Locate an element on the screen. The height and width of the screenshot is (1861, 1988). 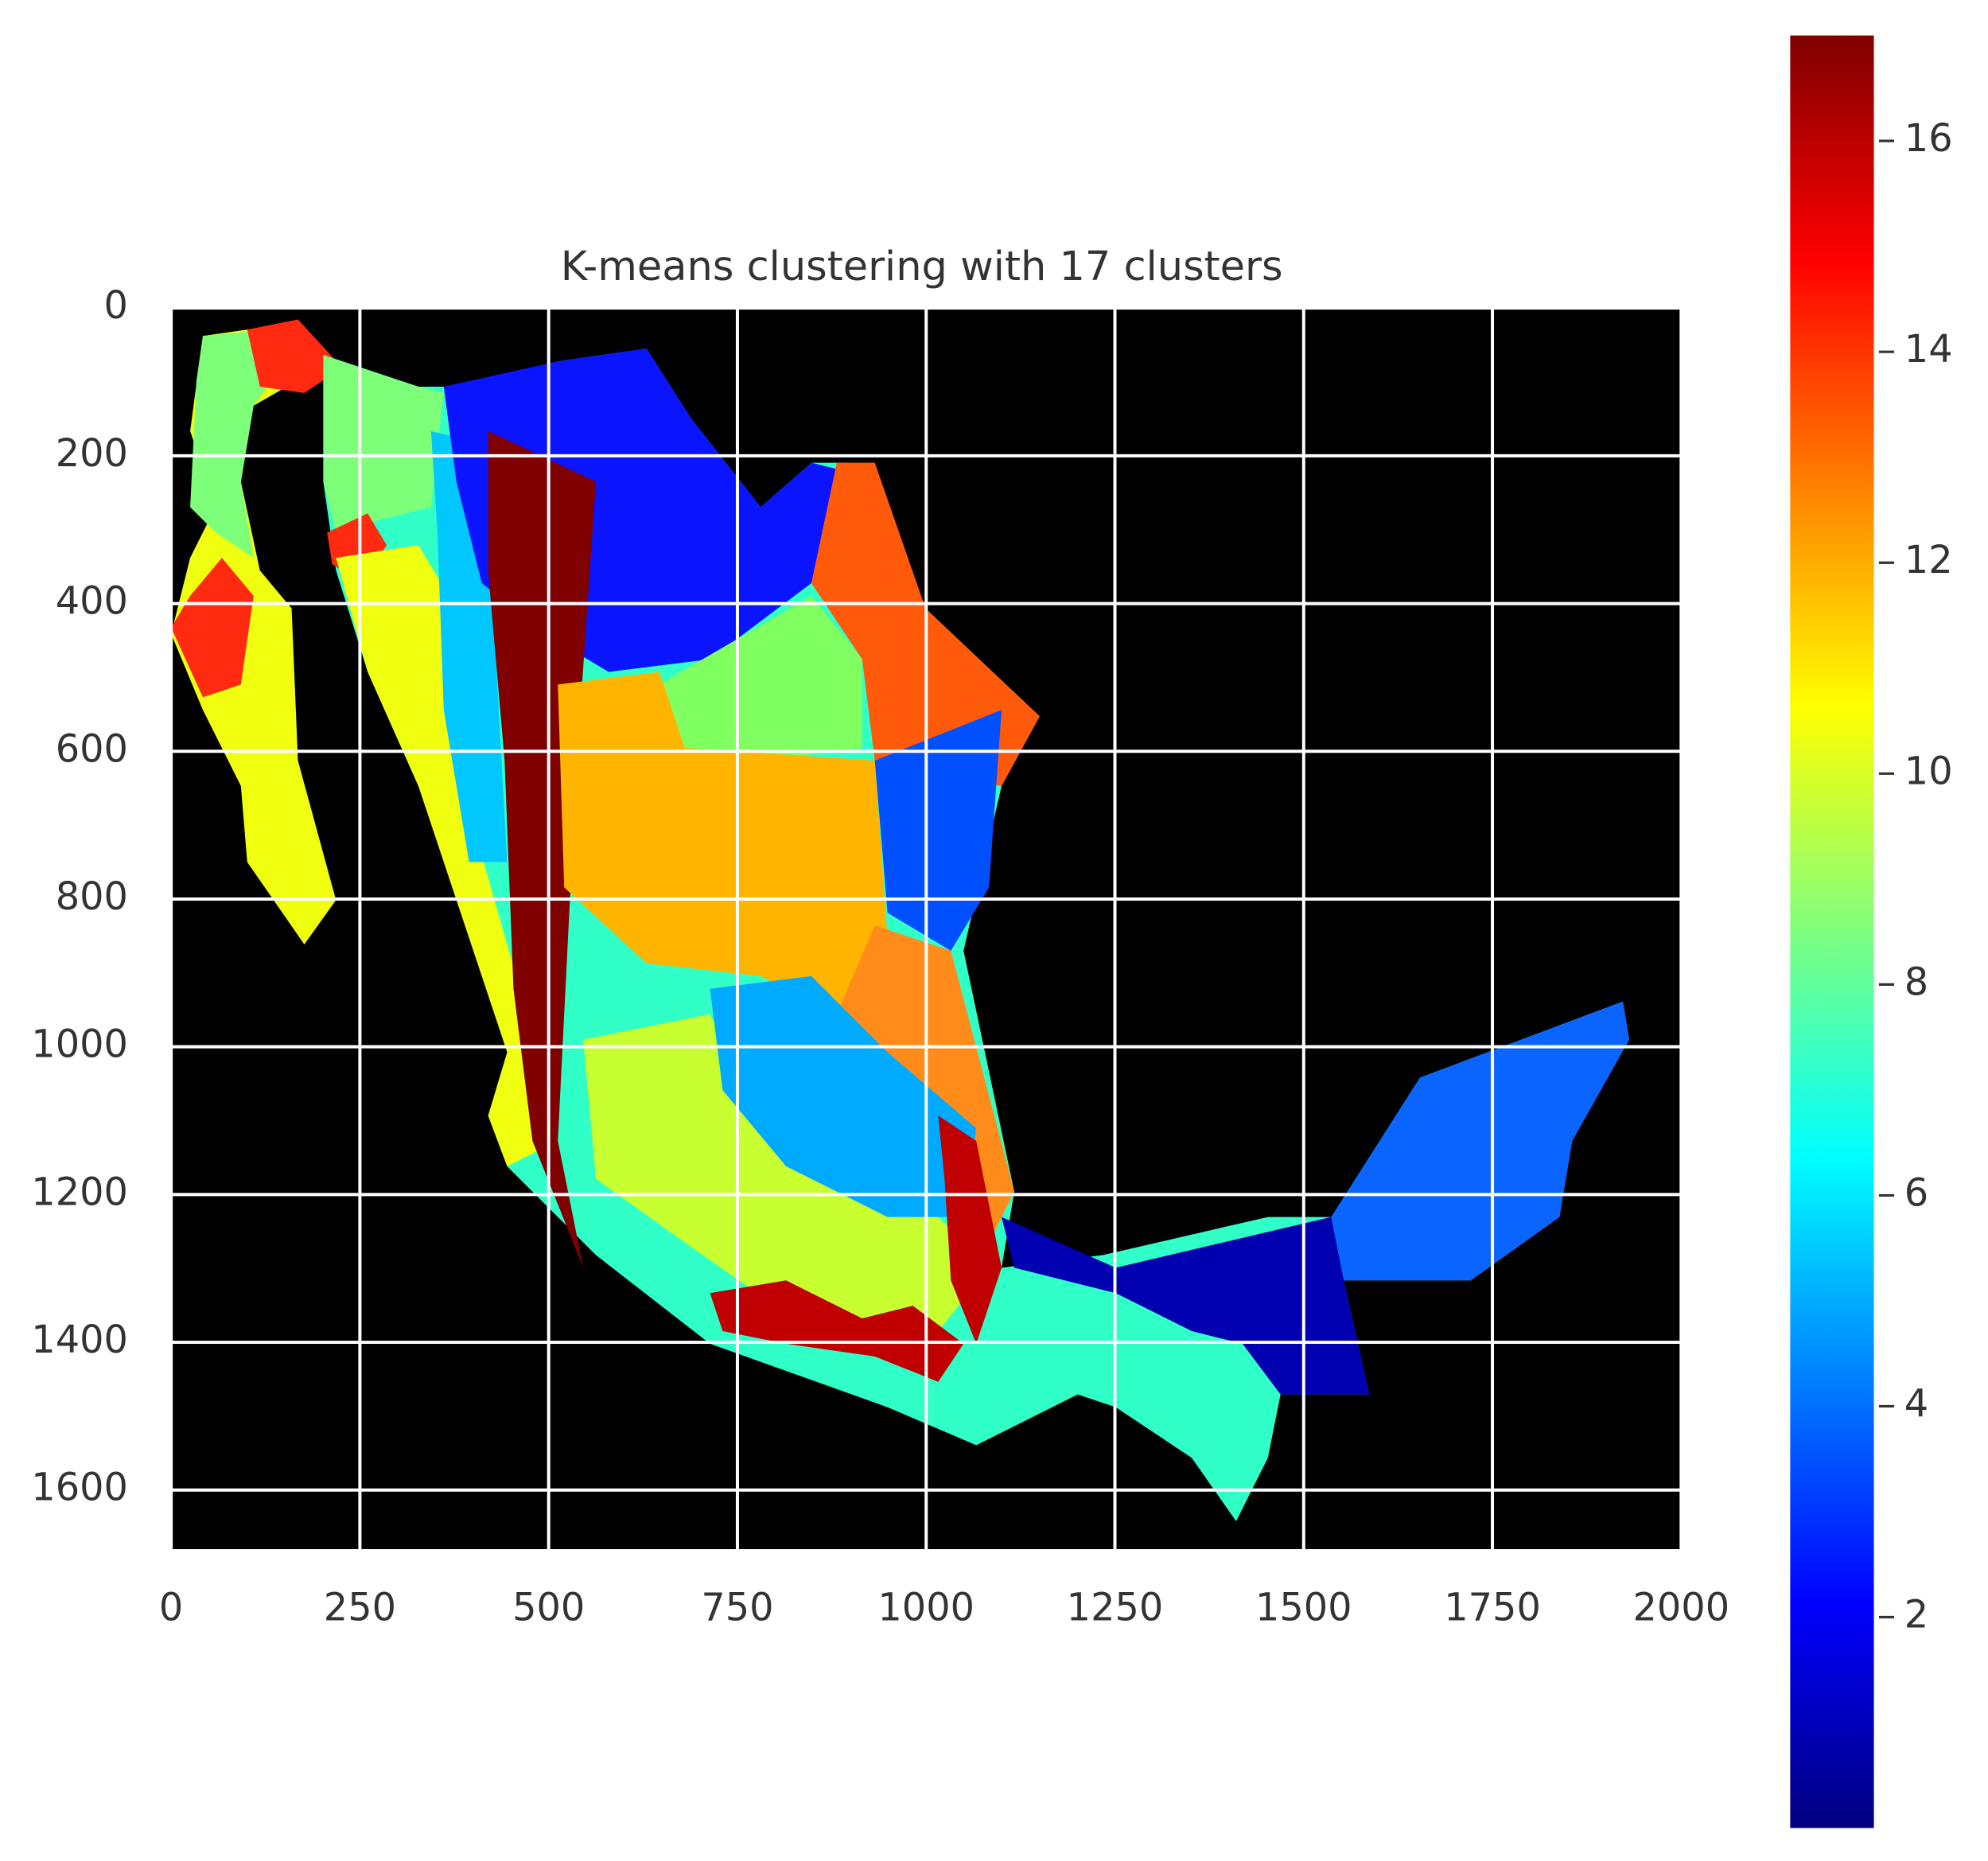
x-tick-label: 750 is located at coordinates (737, 1609).